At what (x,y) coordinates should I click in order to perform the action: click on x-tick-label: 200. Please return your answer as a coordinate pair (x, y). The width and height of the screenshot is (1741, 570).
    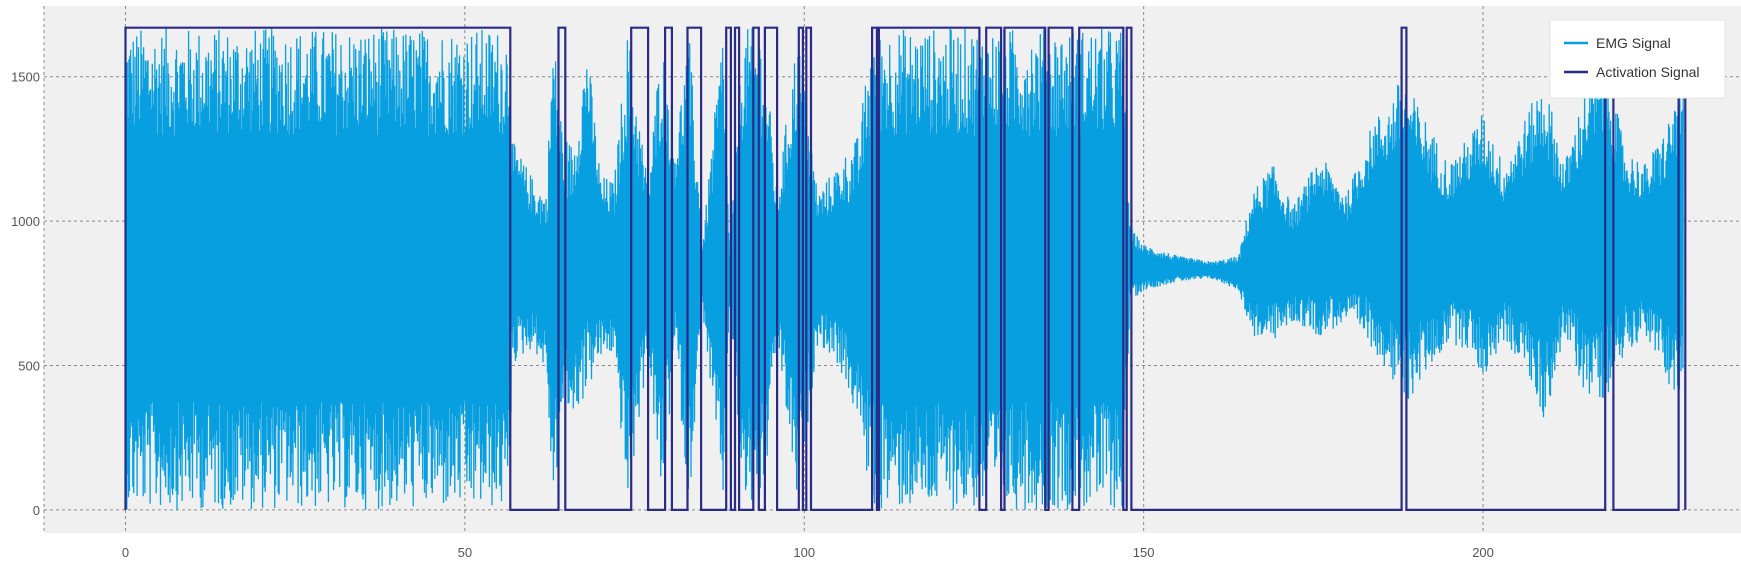
    Looking at the image, I should click on (1483, 552).